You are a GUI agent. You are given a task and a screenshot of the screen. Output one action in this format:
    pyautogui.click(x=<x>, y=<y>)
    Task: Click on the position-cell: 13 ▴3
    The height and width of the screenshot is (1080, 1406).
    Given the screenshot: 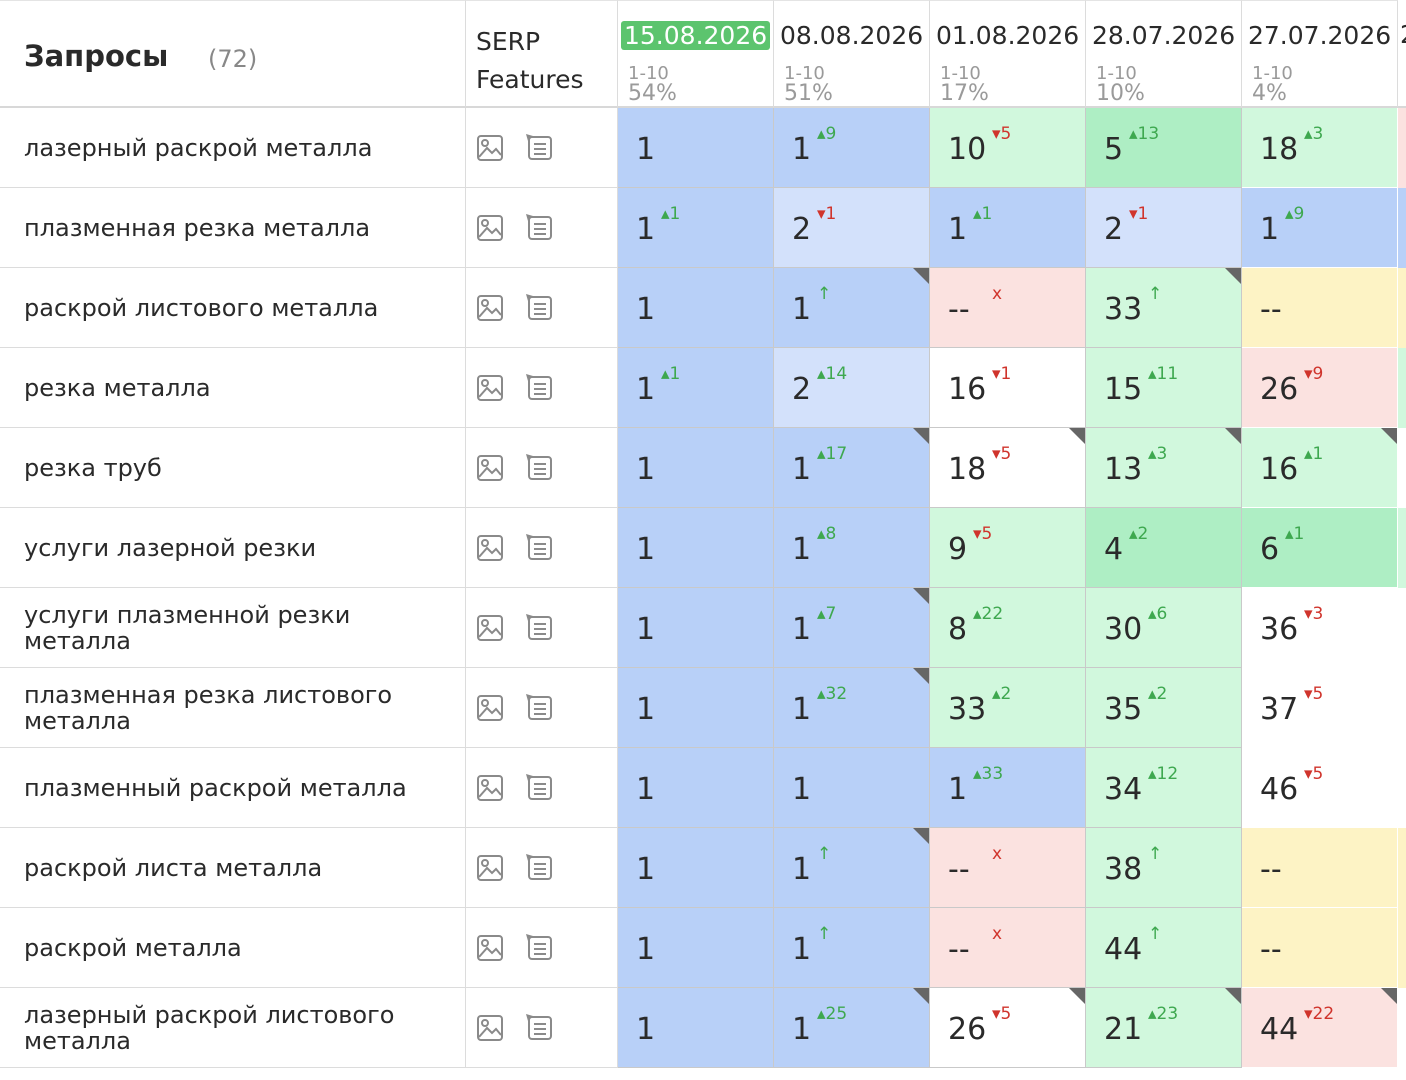 What is the action you would take?
    pyautogui.click(x=1164, y=468)
    